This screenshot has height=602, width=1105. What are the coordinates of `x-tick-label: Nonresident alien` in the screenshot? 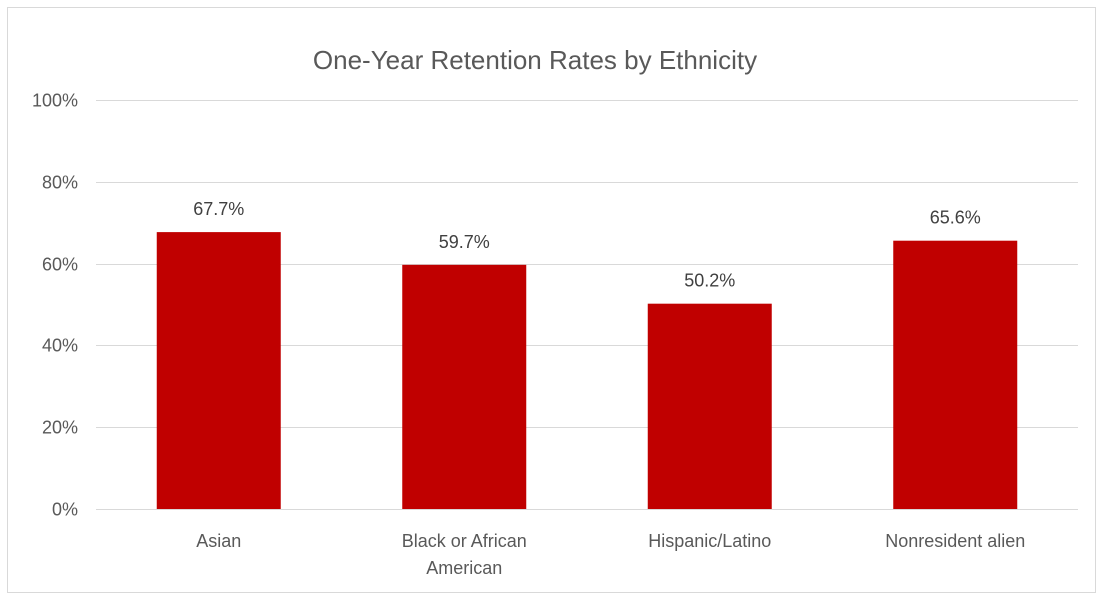 It's located at (955, 541).